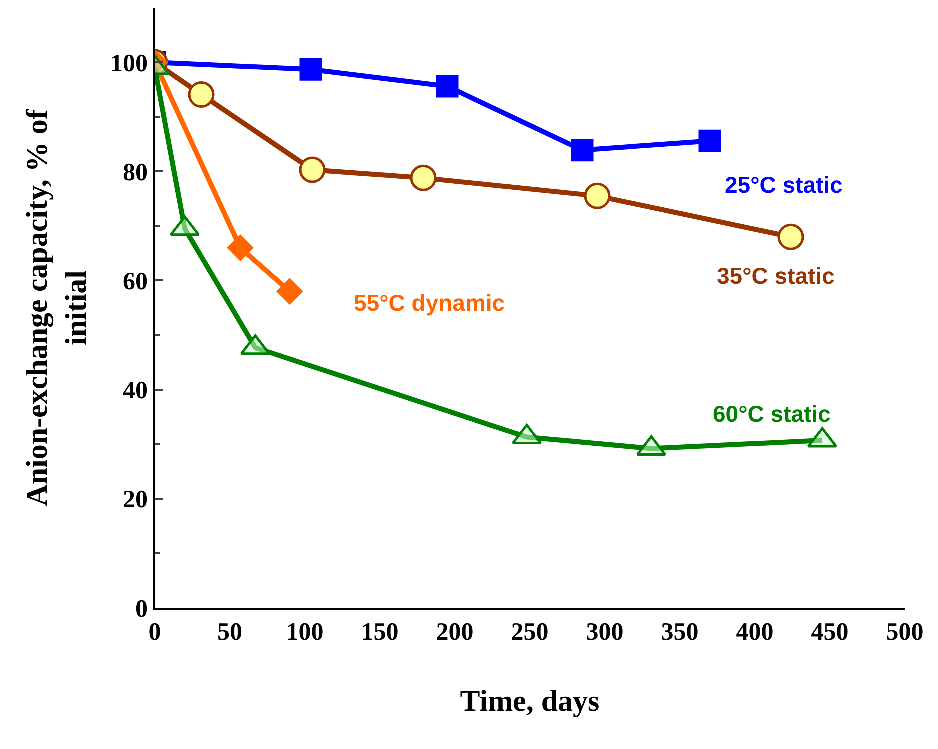 This screenshot has width=938, height=749. Describe the element at coordinates (135, 391) in the screenshot. I see `y-tick-label: 40` at that location.